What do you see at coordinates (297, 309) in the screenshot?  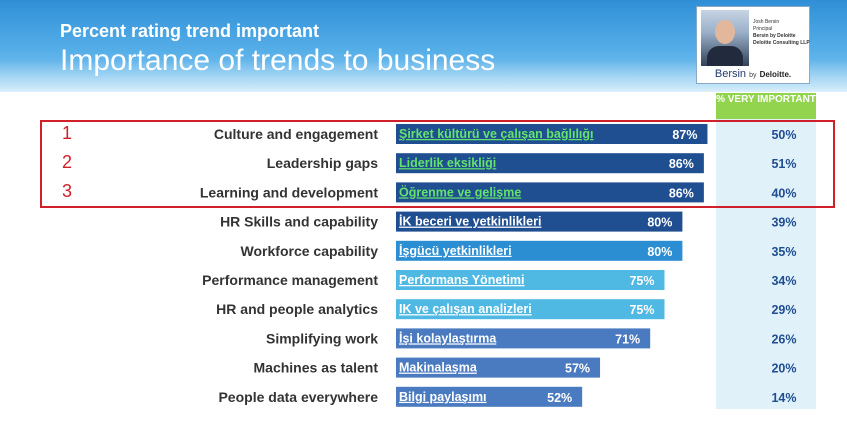 I see `category-label: HR and people analytics` at bounding box center [297, 309].